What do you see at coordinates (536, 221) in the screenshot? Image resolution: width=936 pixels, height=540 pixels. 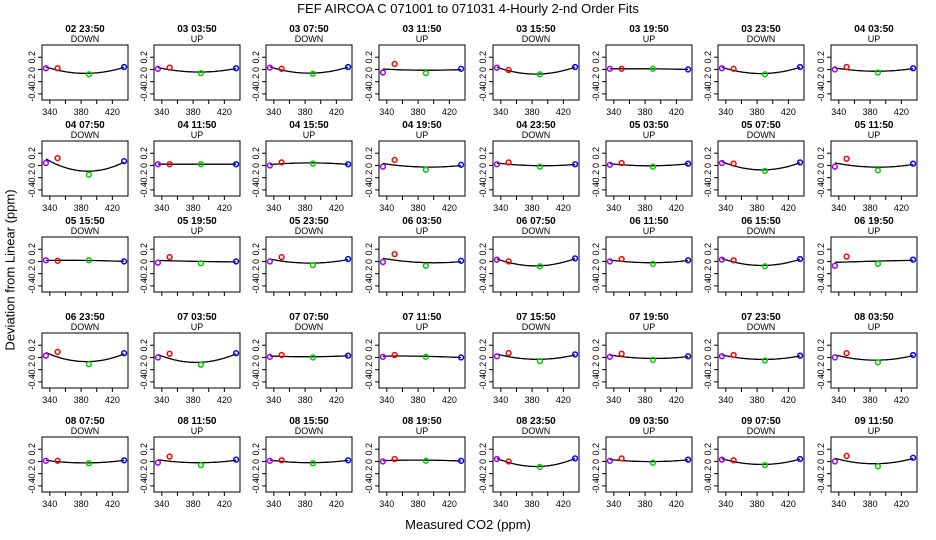 I see `panel-time-label: 06 07:50` at bounding box center [536, 221].